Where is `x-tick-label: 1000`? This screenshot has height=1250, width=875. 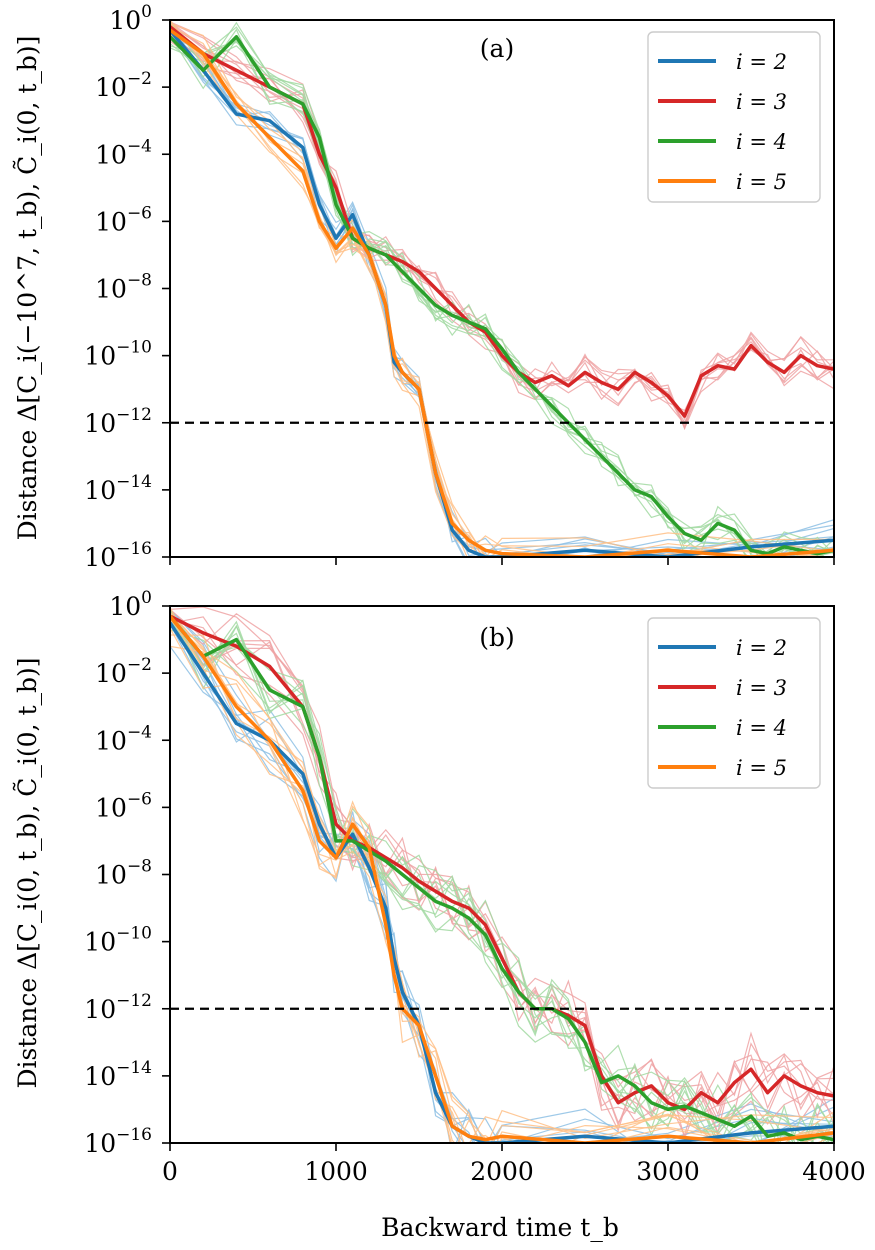
x-tick-label: 1000 is located at coordinates (336, 1171).